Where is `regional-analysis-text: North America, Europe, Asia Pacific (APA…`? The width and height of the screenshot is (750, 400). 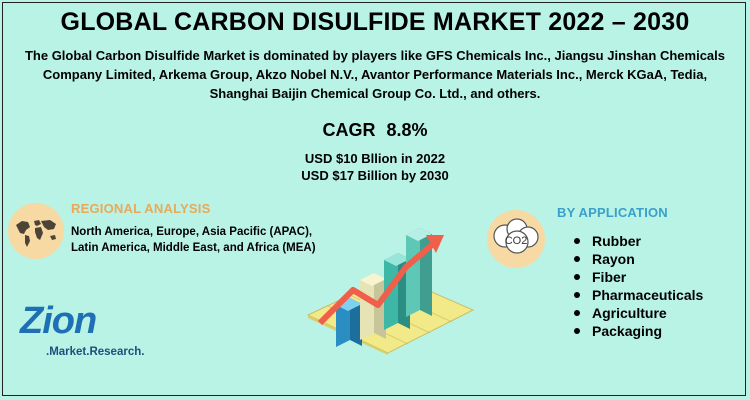
regional-analysis-text: North America, Europe, Asia Pacific (APA… is located at coordinates (193, 240).